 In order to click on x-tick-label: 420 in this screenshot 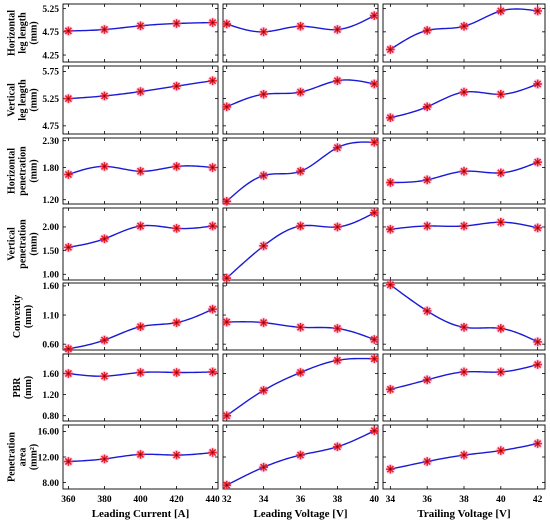, I will do `click(176, 500)`.